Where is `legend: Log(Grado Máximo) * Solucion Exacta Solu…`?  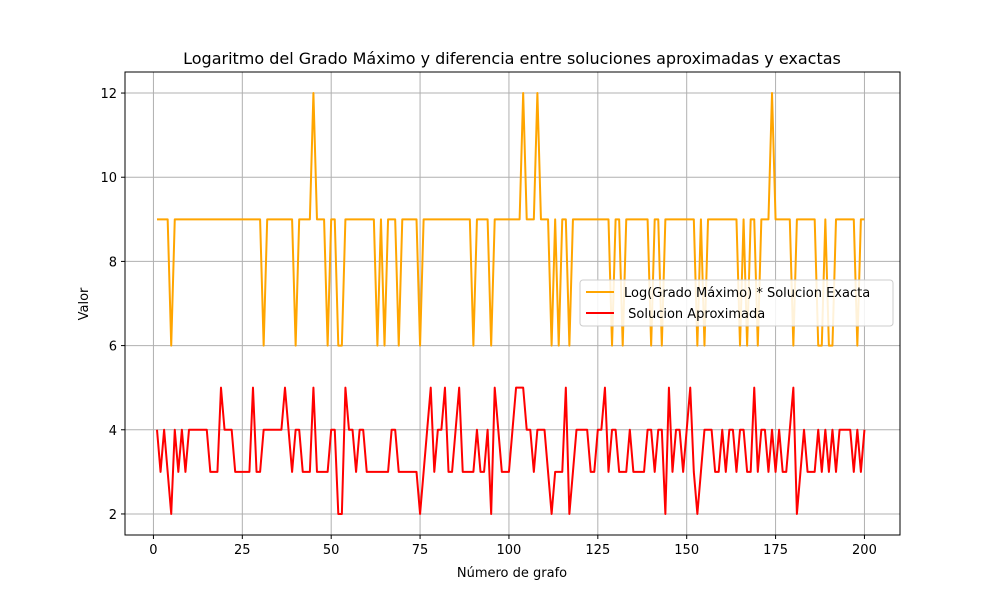 legend: Log(Grado Máximo) * Solucion Exacta Solu… is located at coordinates (736, 303).